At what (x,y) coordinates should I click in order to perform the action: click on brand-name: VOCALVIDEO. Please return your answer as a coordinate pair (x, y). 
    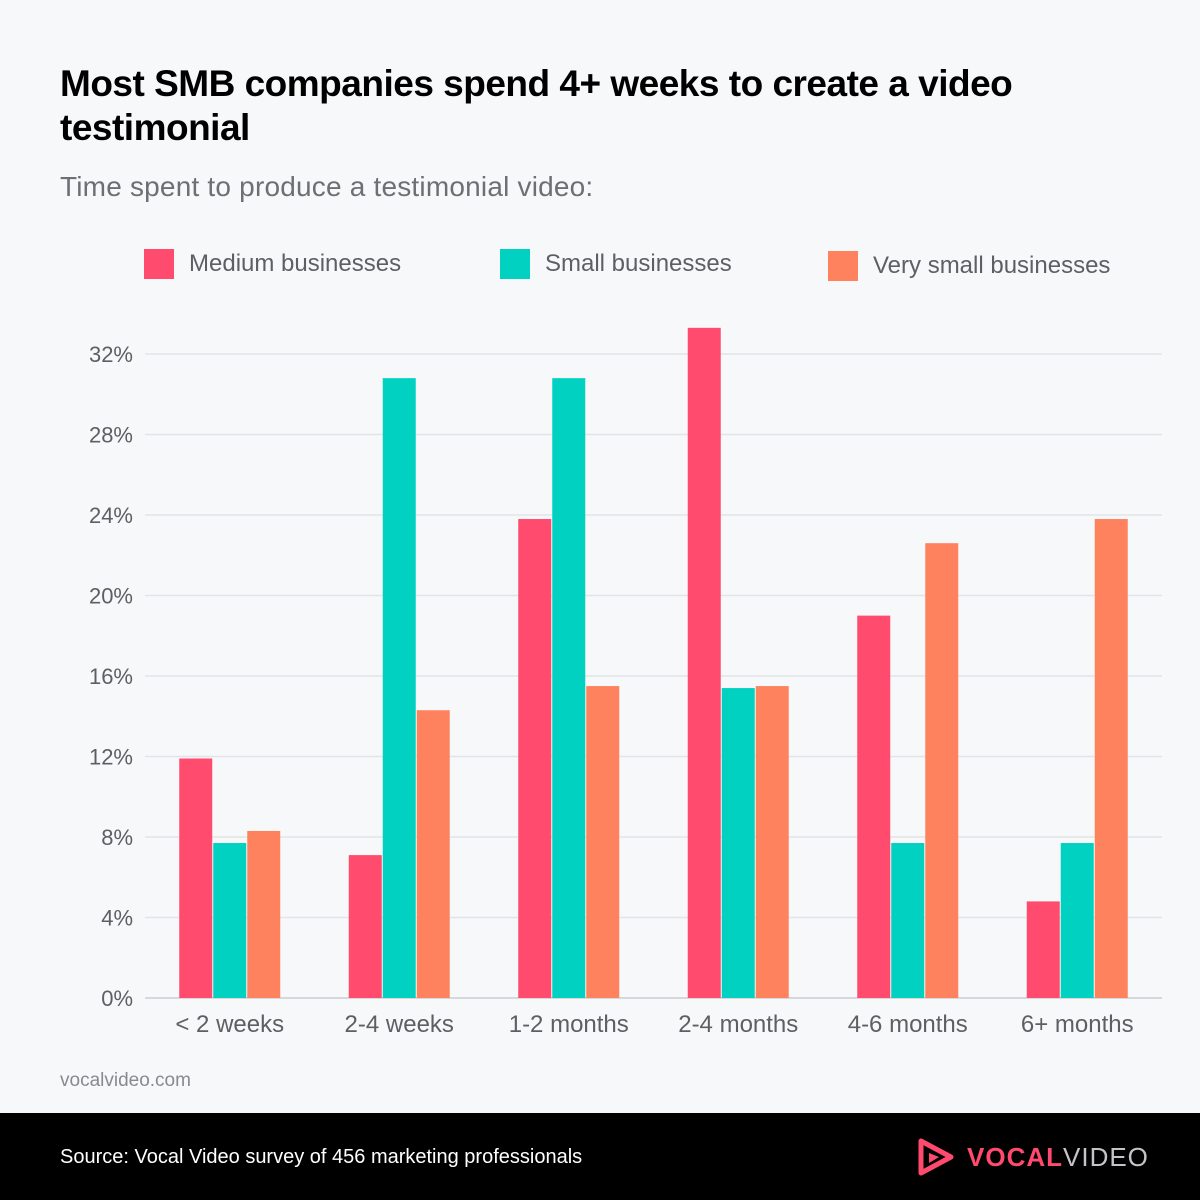
    Looking at the image, I should click on (1058, 1157).